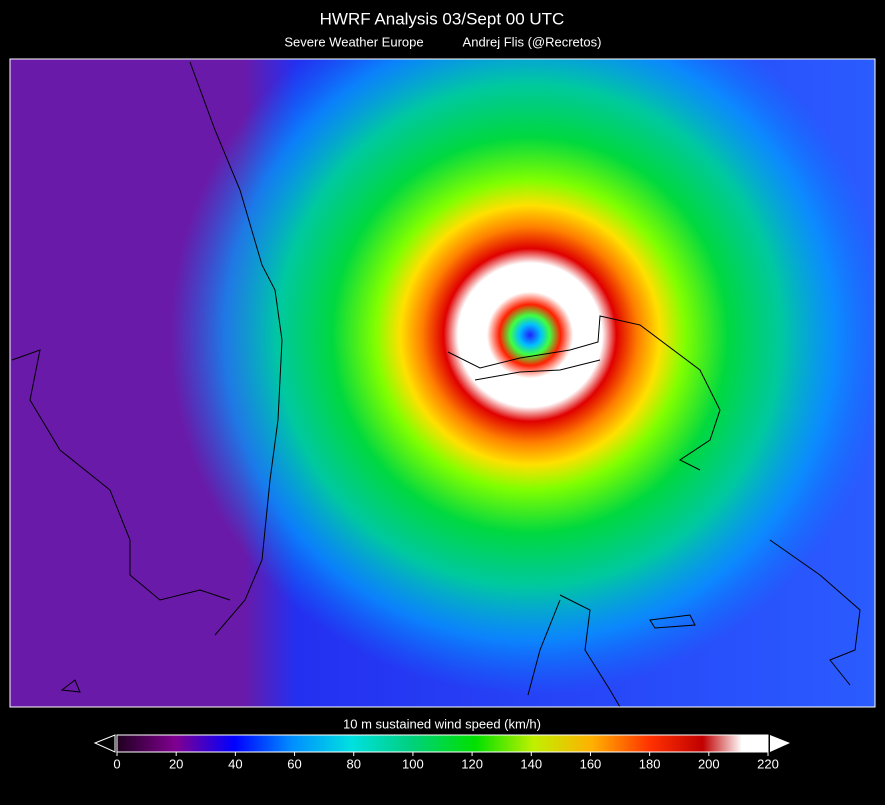 This screenshot has width=885, height=805. Describe the element at coordinates (104, 743) in the screenshot. I see `colorbar-under-arrow` at that location.